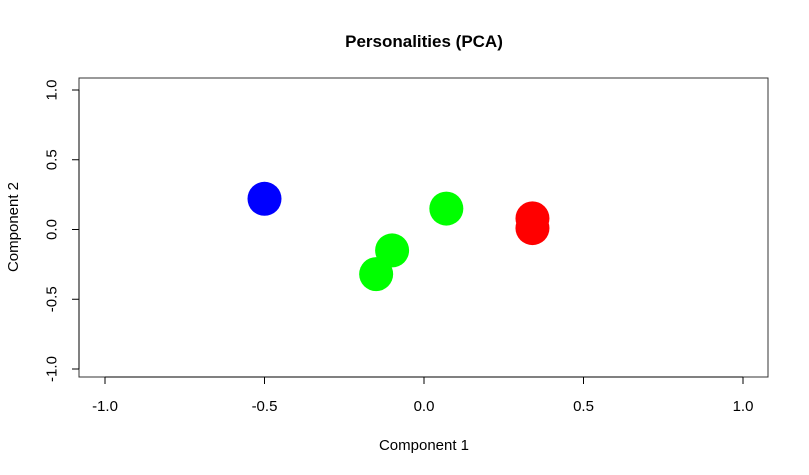  What do you see at coordinates (13, 227) in the screenshot?
I see `y-axis-label: Component 2` at bounding box center [13, 227].